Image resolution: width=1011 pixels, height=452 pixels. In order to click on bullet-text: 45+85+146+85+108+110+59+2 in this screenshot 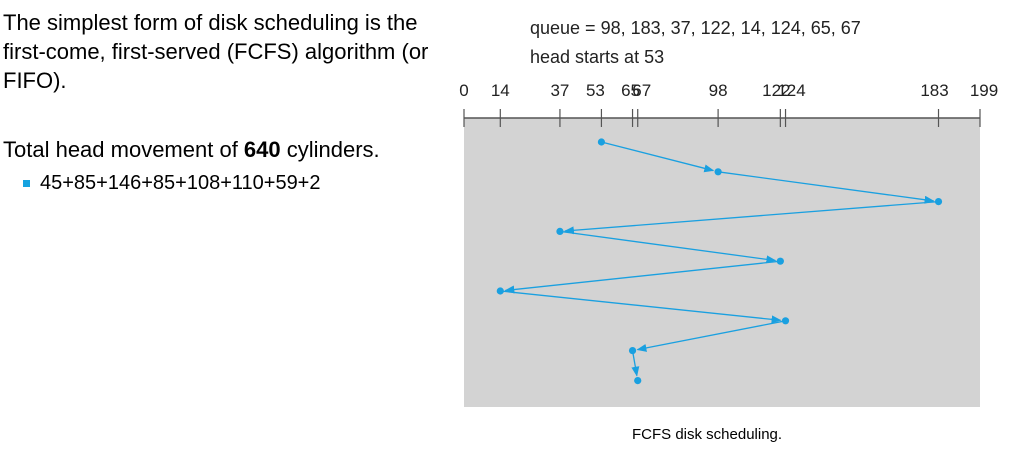, I will do `click(180, 183)`.